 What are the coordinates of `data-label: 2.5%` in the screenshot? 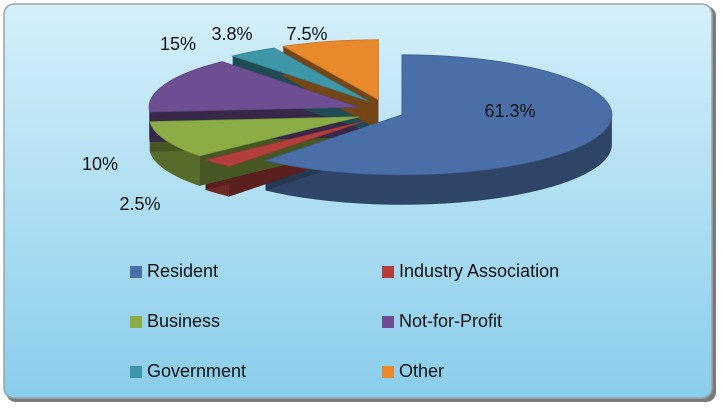 It's located at (139, 204).